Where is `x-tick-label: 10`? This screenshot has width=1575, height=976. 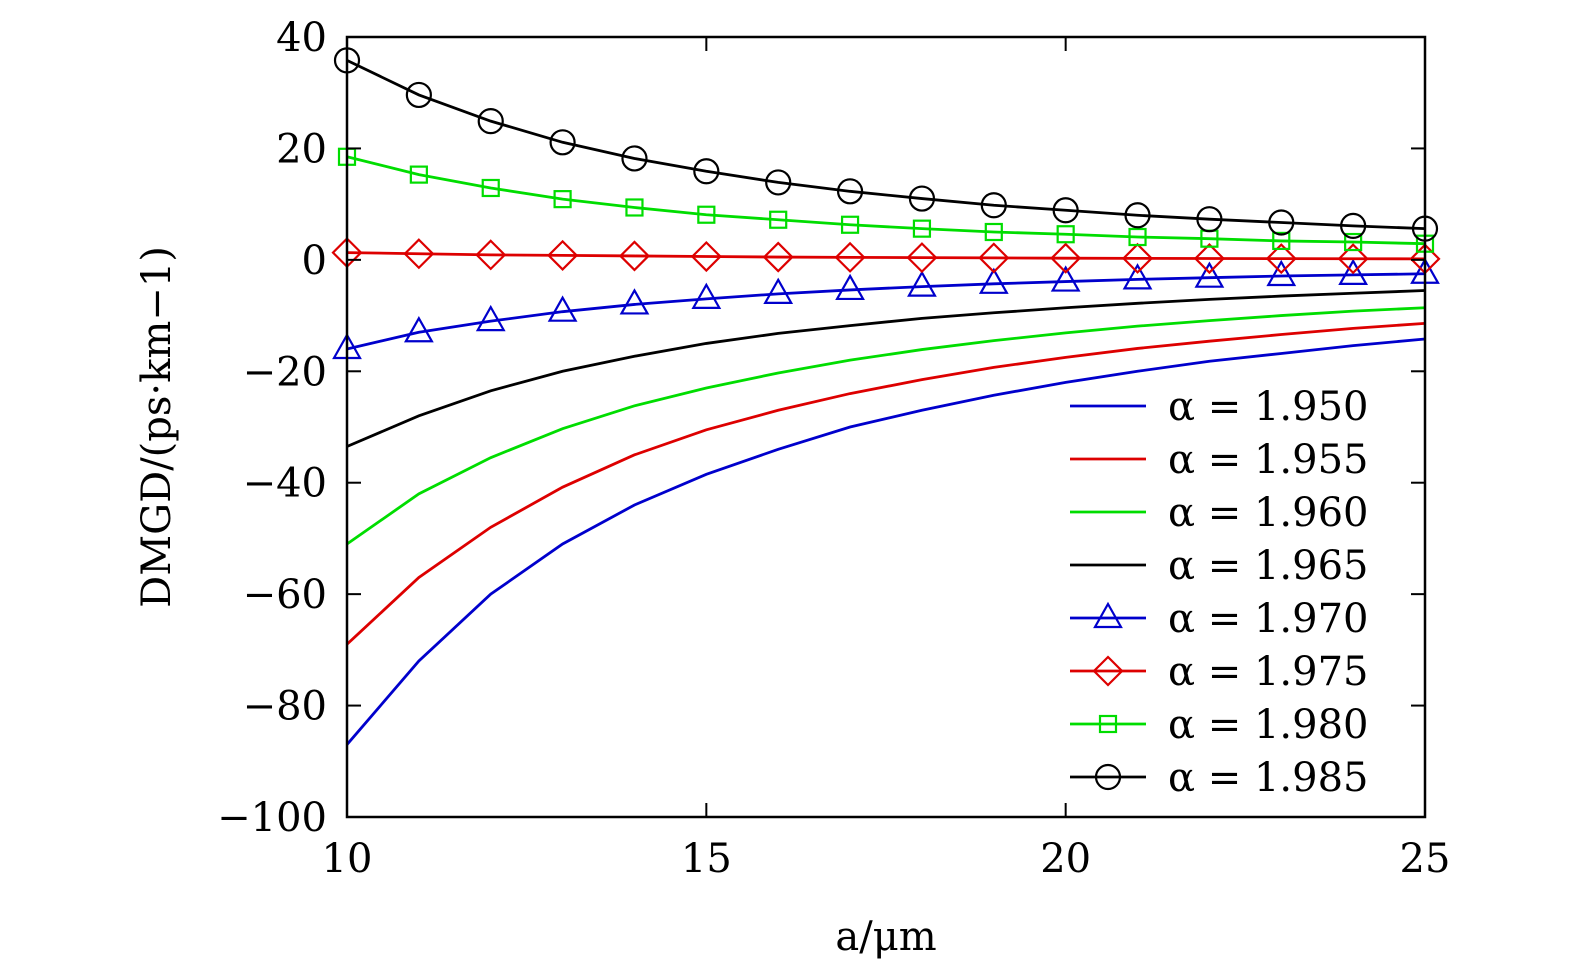 x-tick-label: 10 is located at coordinates (347, 859).